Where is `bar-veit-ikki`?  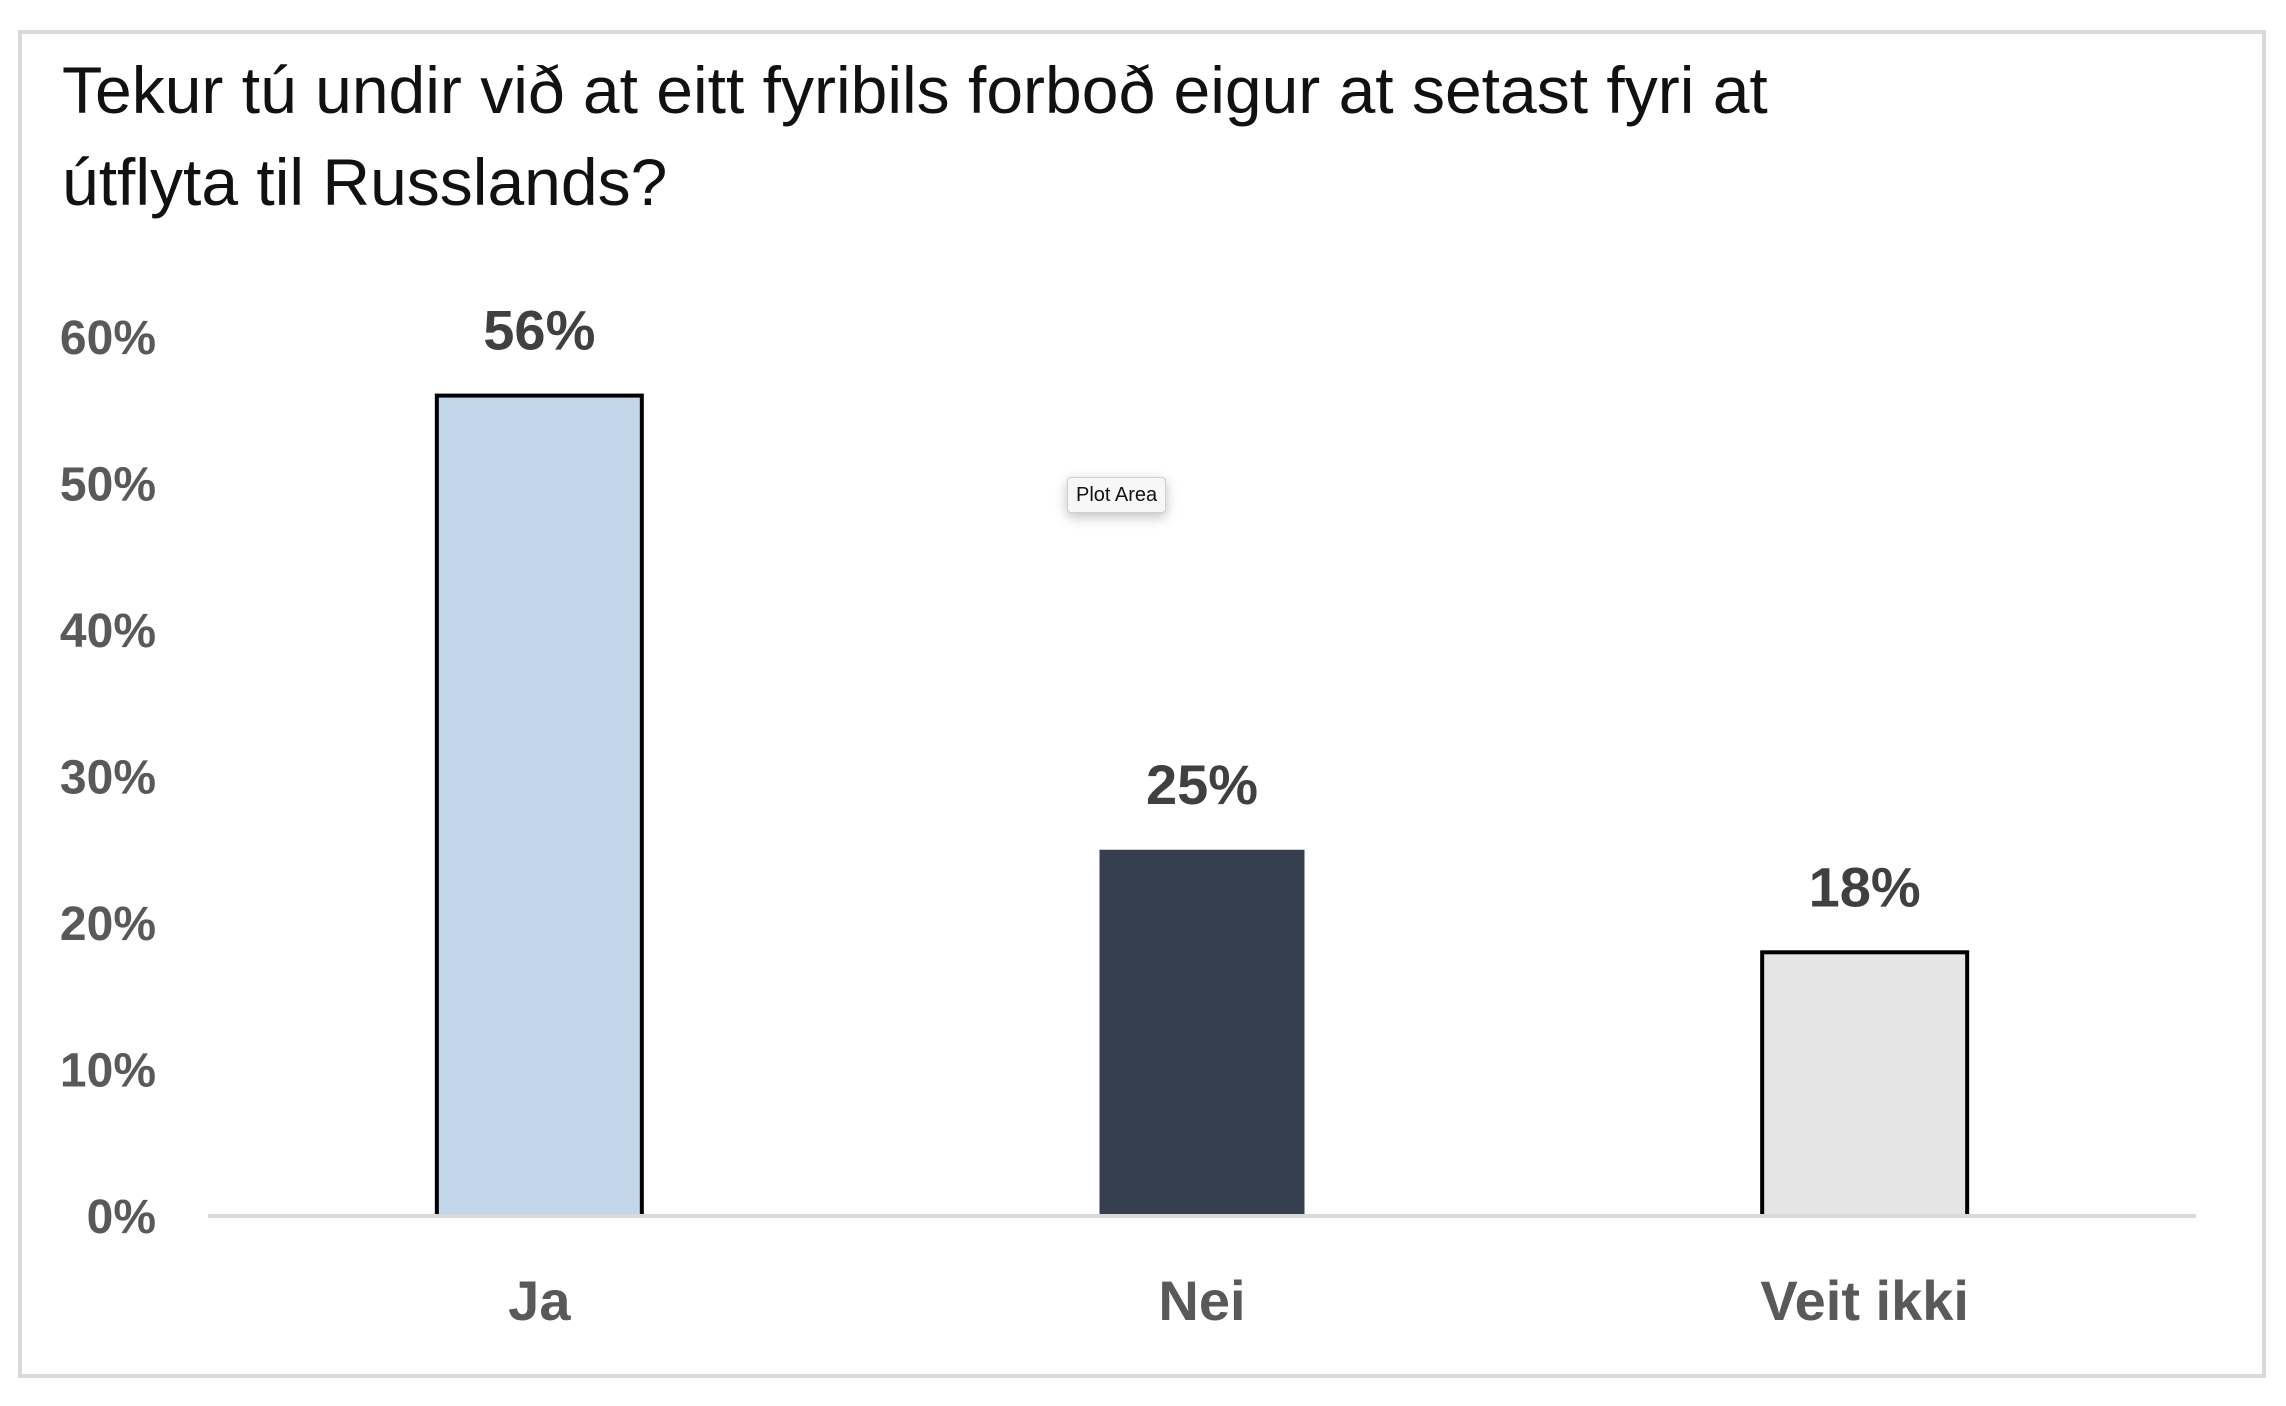
bar-veit-ikki is located at coordinates (1865, 1084).